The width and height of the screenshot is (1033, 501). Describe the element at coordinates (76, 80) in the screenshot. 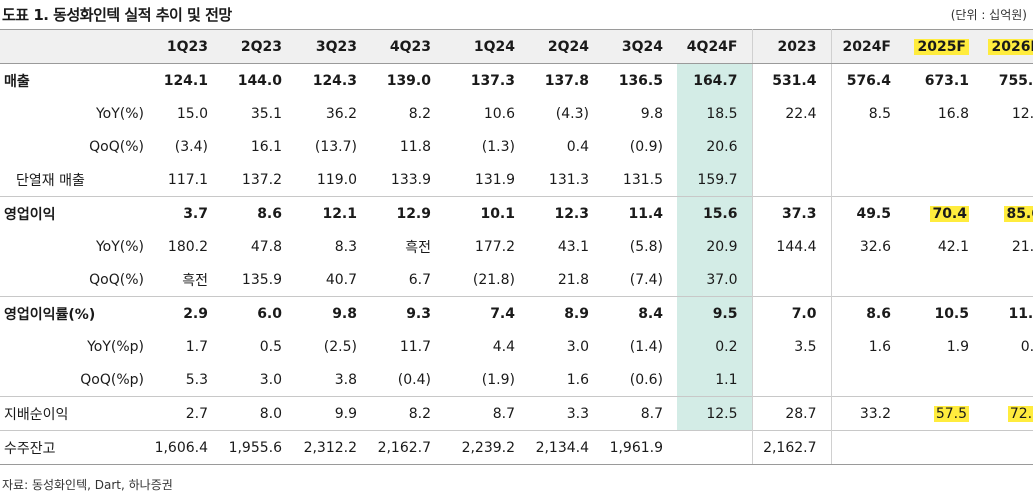

I see `row-label: 매출` at that location.